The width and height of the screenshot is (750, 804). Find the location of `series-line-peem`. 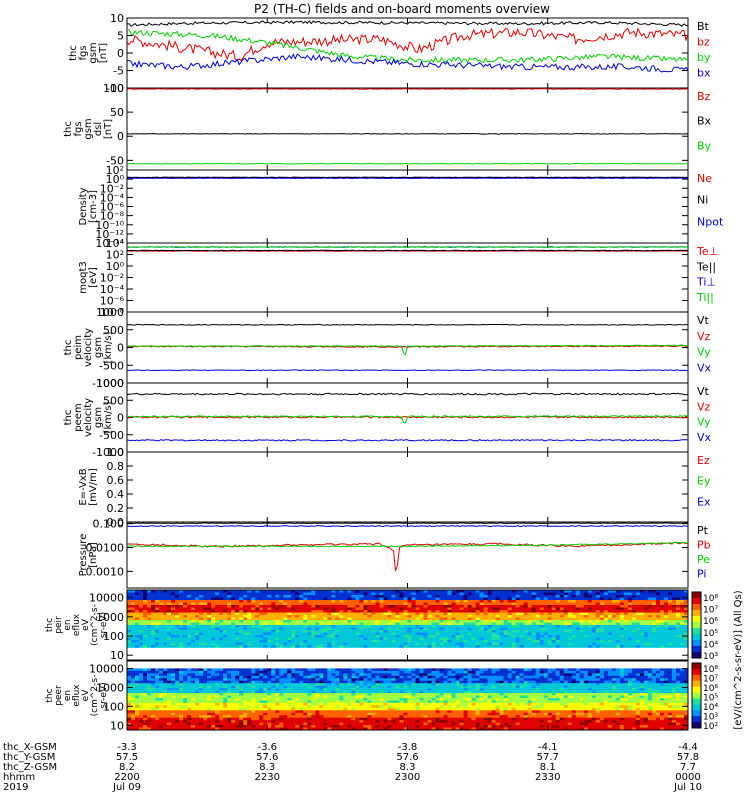

series-line-peem is located at coordinates (407, 440).